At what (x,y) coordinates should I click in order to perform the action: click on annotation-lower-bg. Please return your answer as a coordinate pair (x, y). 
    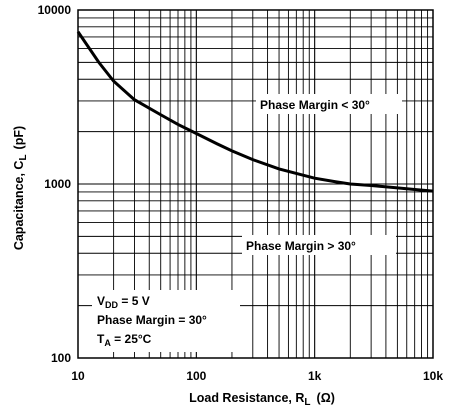
    Looking at the image, I should click on (319, 245).